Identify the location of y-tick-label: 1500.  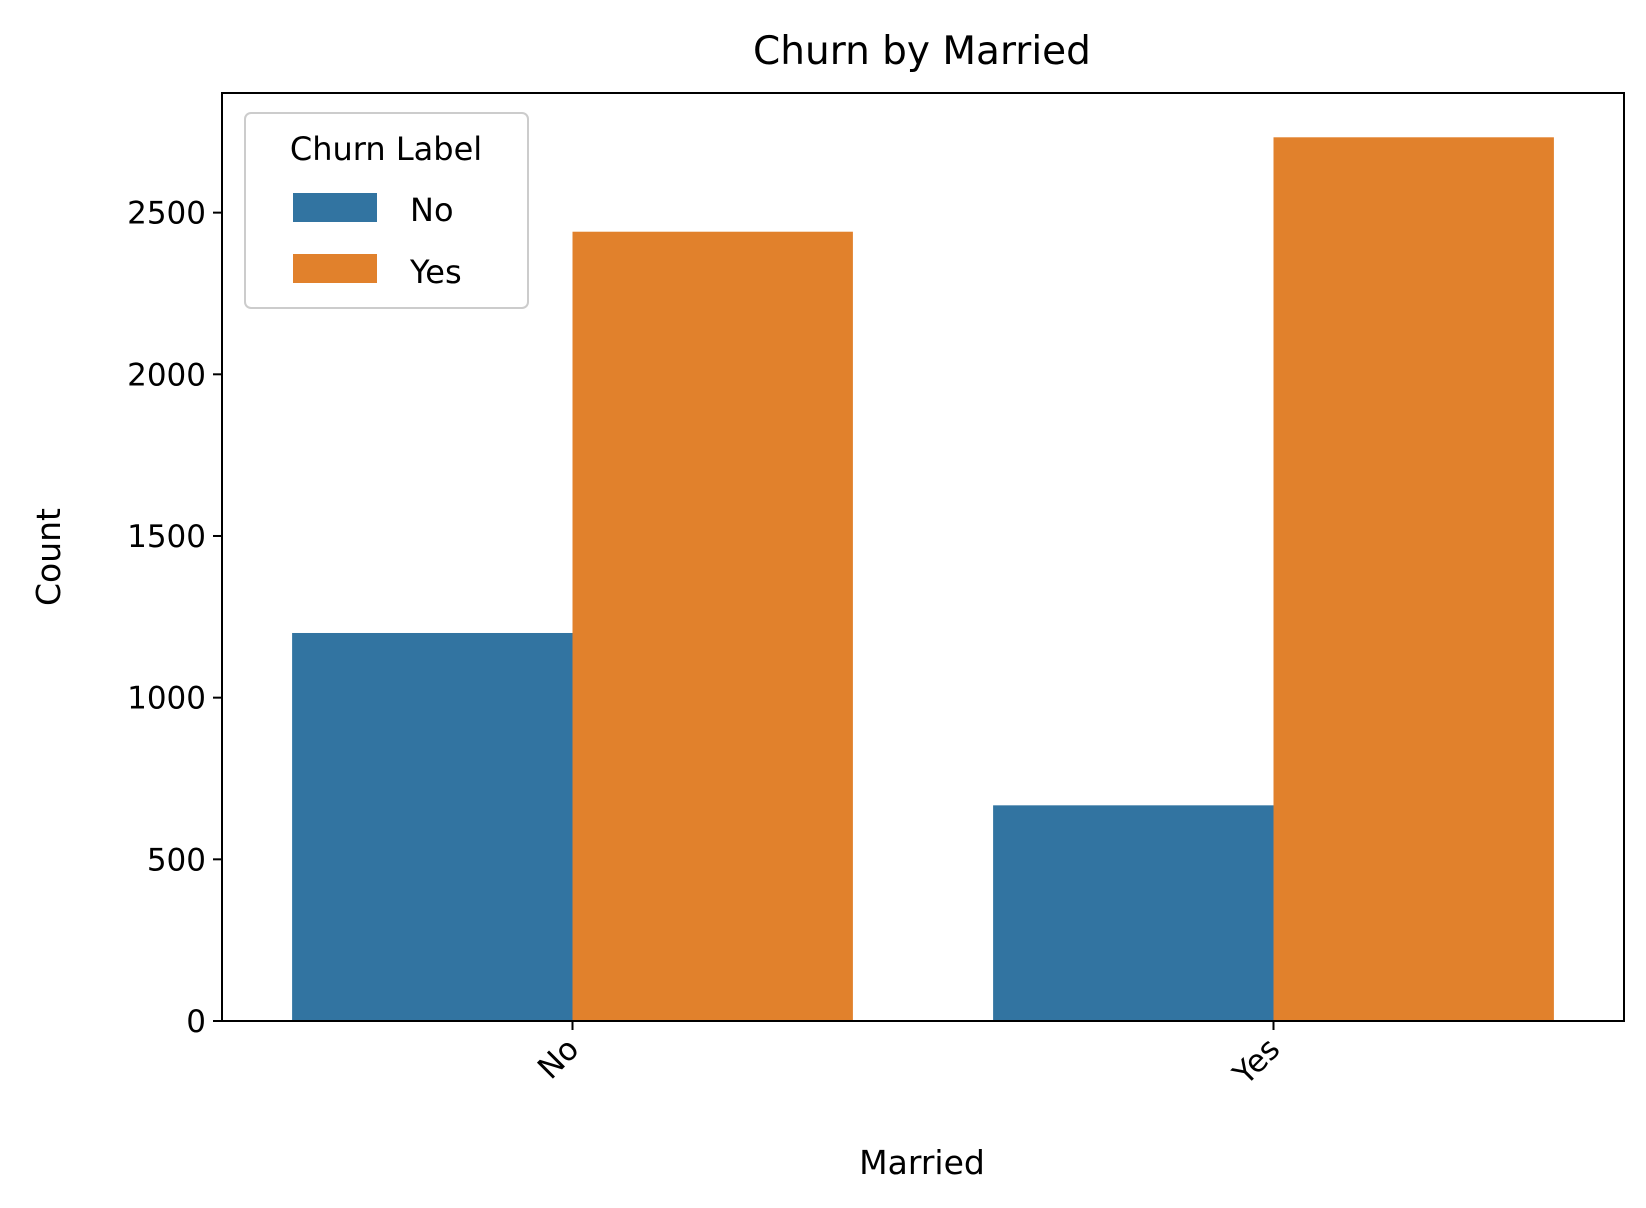
(166, 537).